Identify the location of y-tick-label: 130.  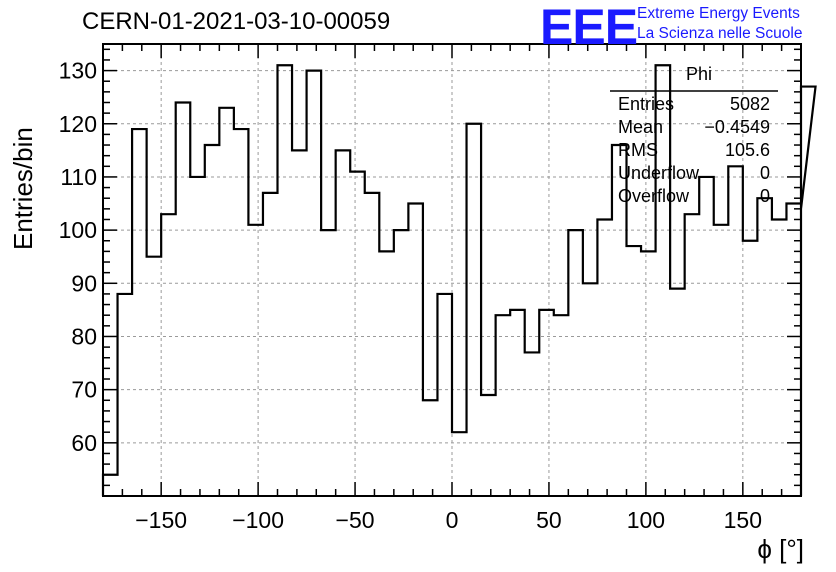
(78, 71).